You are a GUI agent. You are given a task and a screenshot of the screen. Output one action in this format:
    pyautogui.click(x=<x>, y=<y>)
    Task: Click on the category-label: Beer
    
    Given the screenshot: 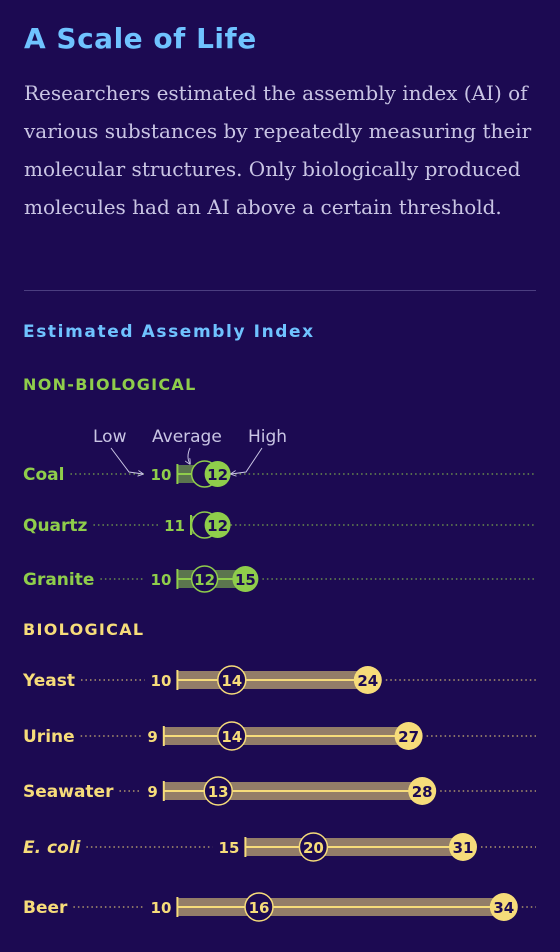 What is the action you would take?
    pyautogui.click(x=45, y=908)
    